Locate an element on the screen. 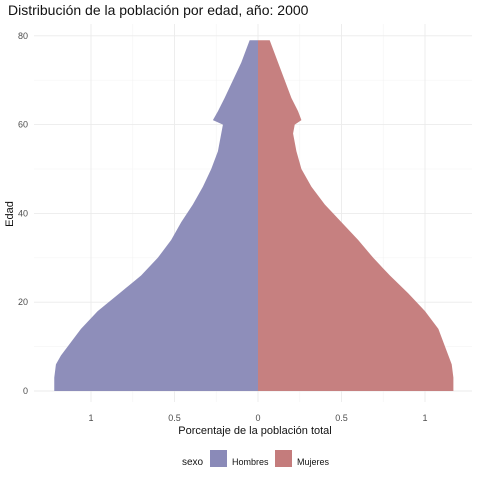 The height and width of the screenshot is (480, 480). legend-label-hombres: Hombres is located at coordinates (250, 462).